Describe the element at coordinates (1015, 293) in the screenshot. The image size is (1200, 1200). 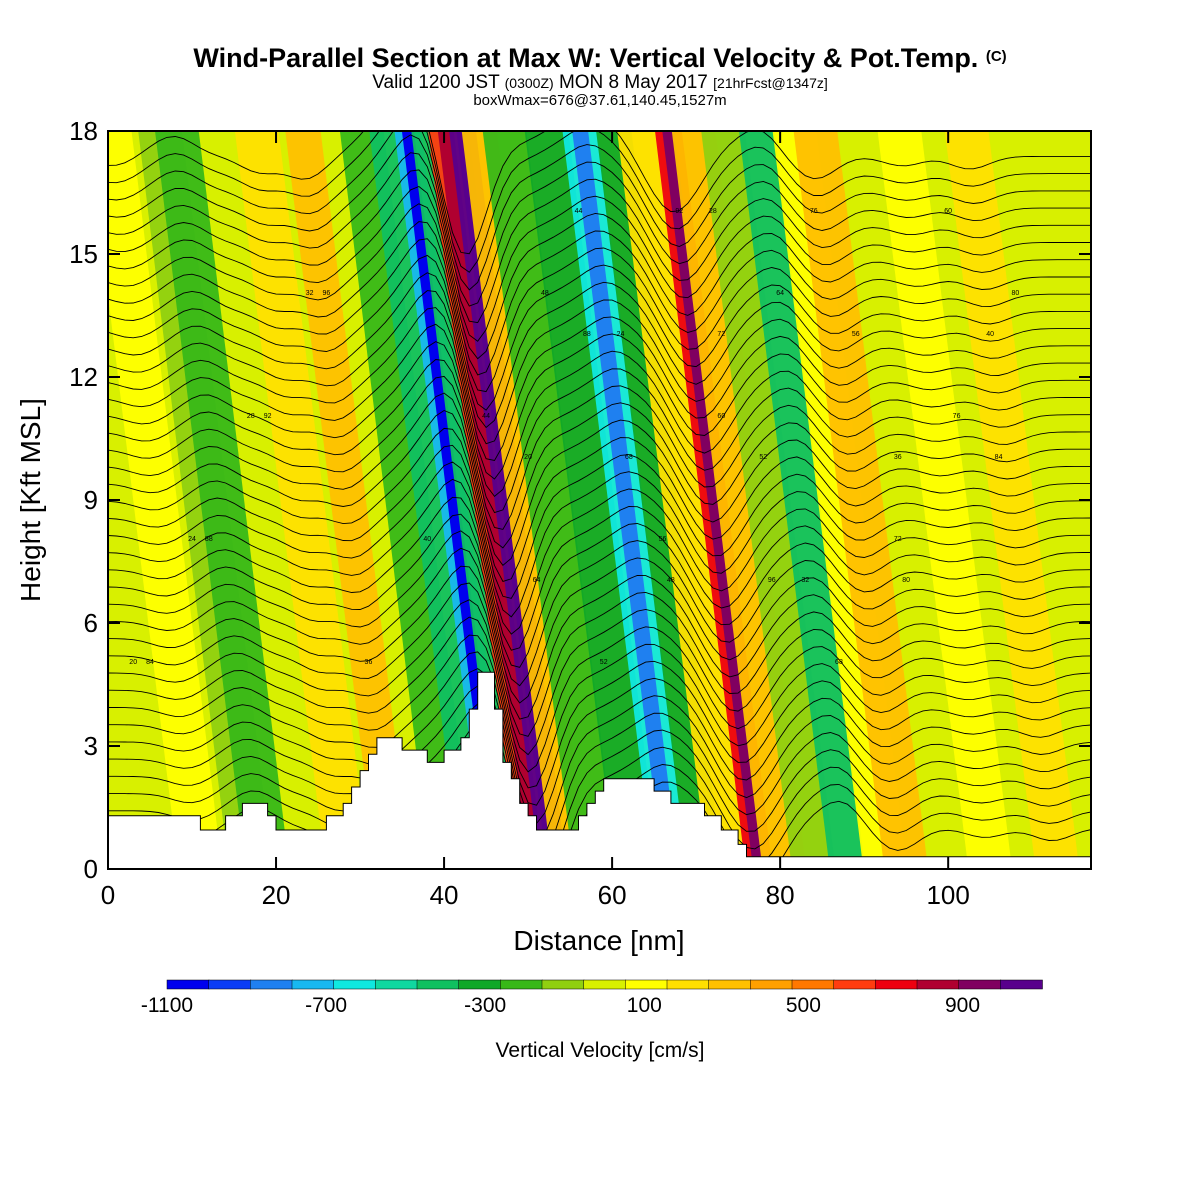
I see `isentrope-label: 80` at that location.